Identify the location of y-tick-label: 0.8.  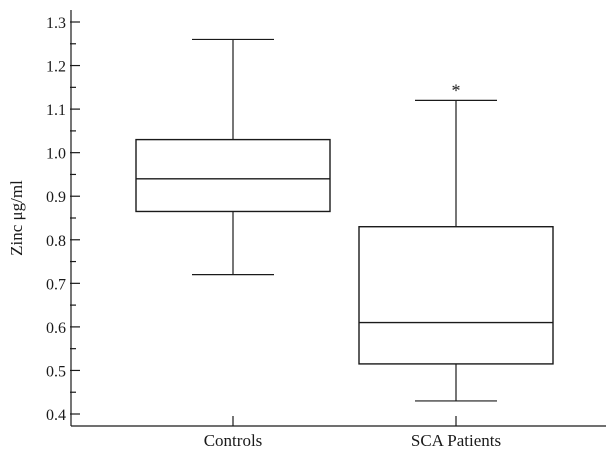
(56, 241).